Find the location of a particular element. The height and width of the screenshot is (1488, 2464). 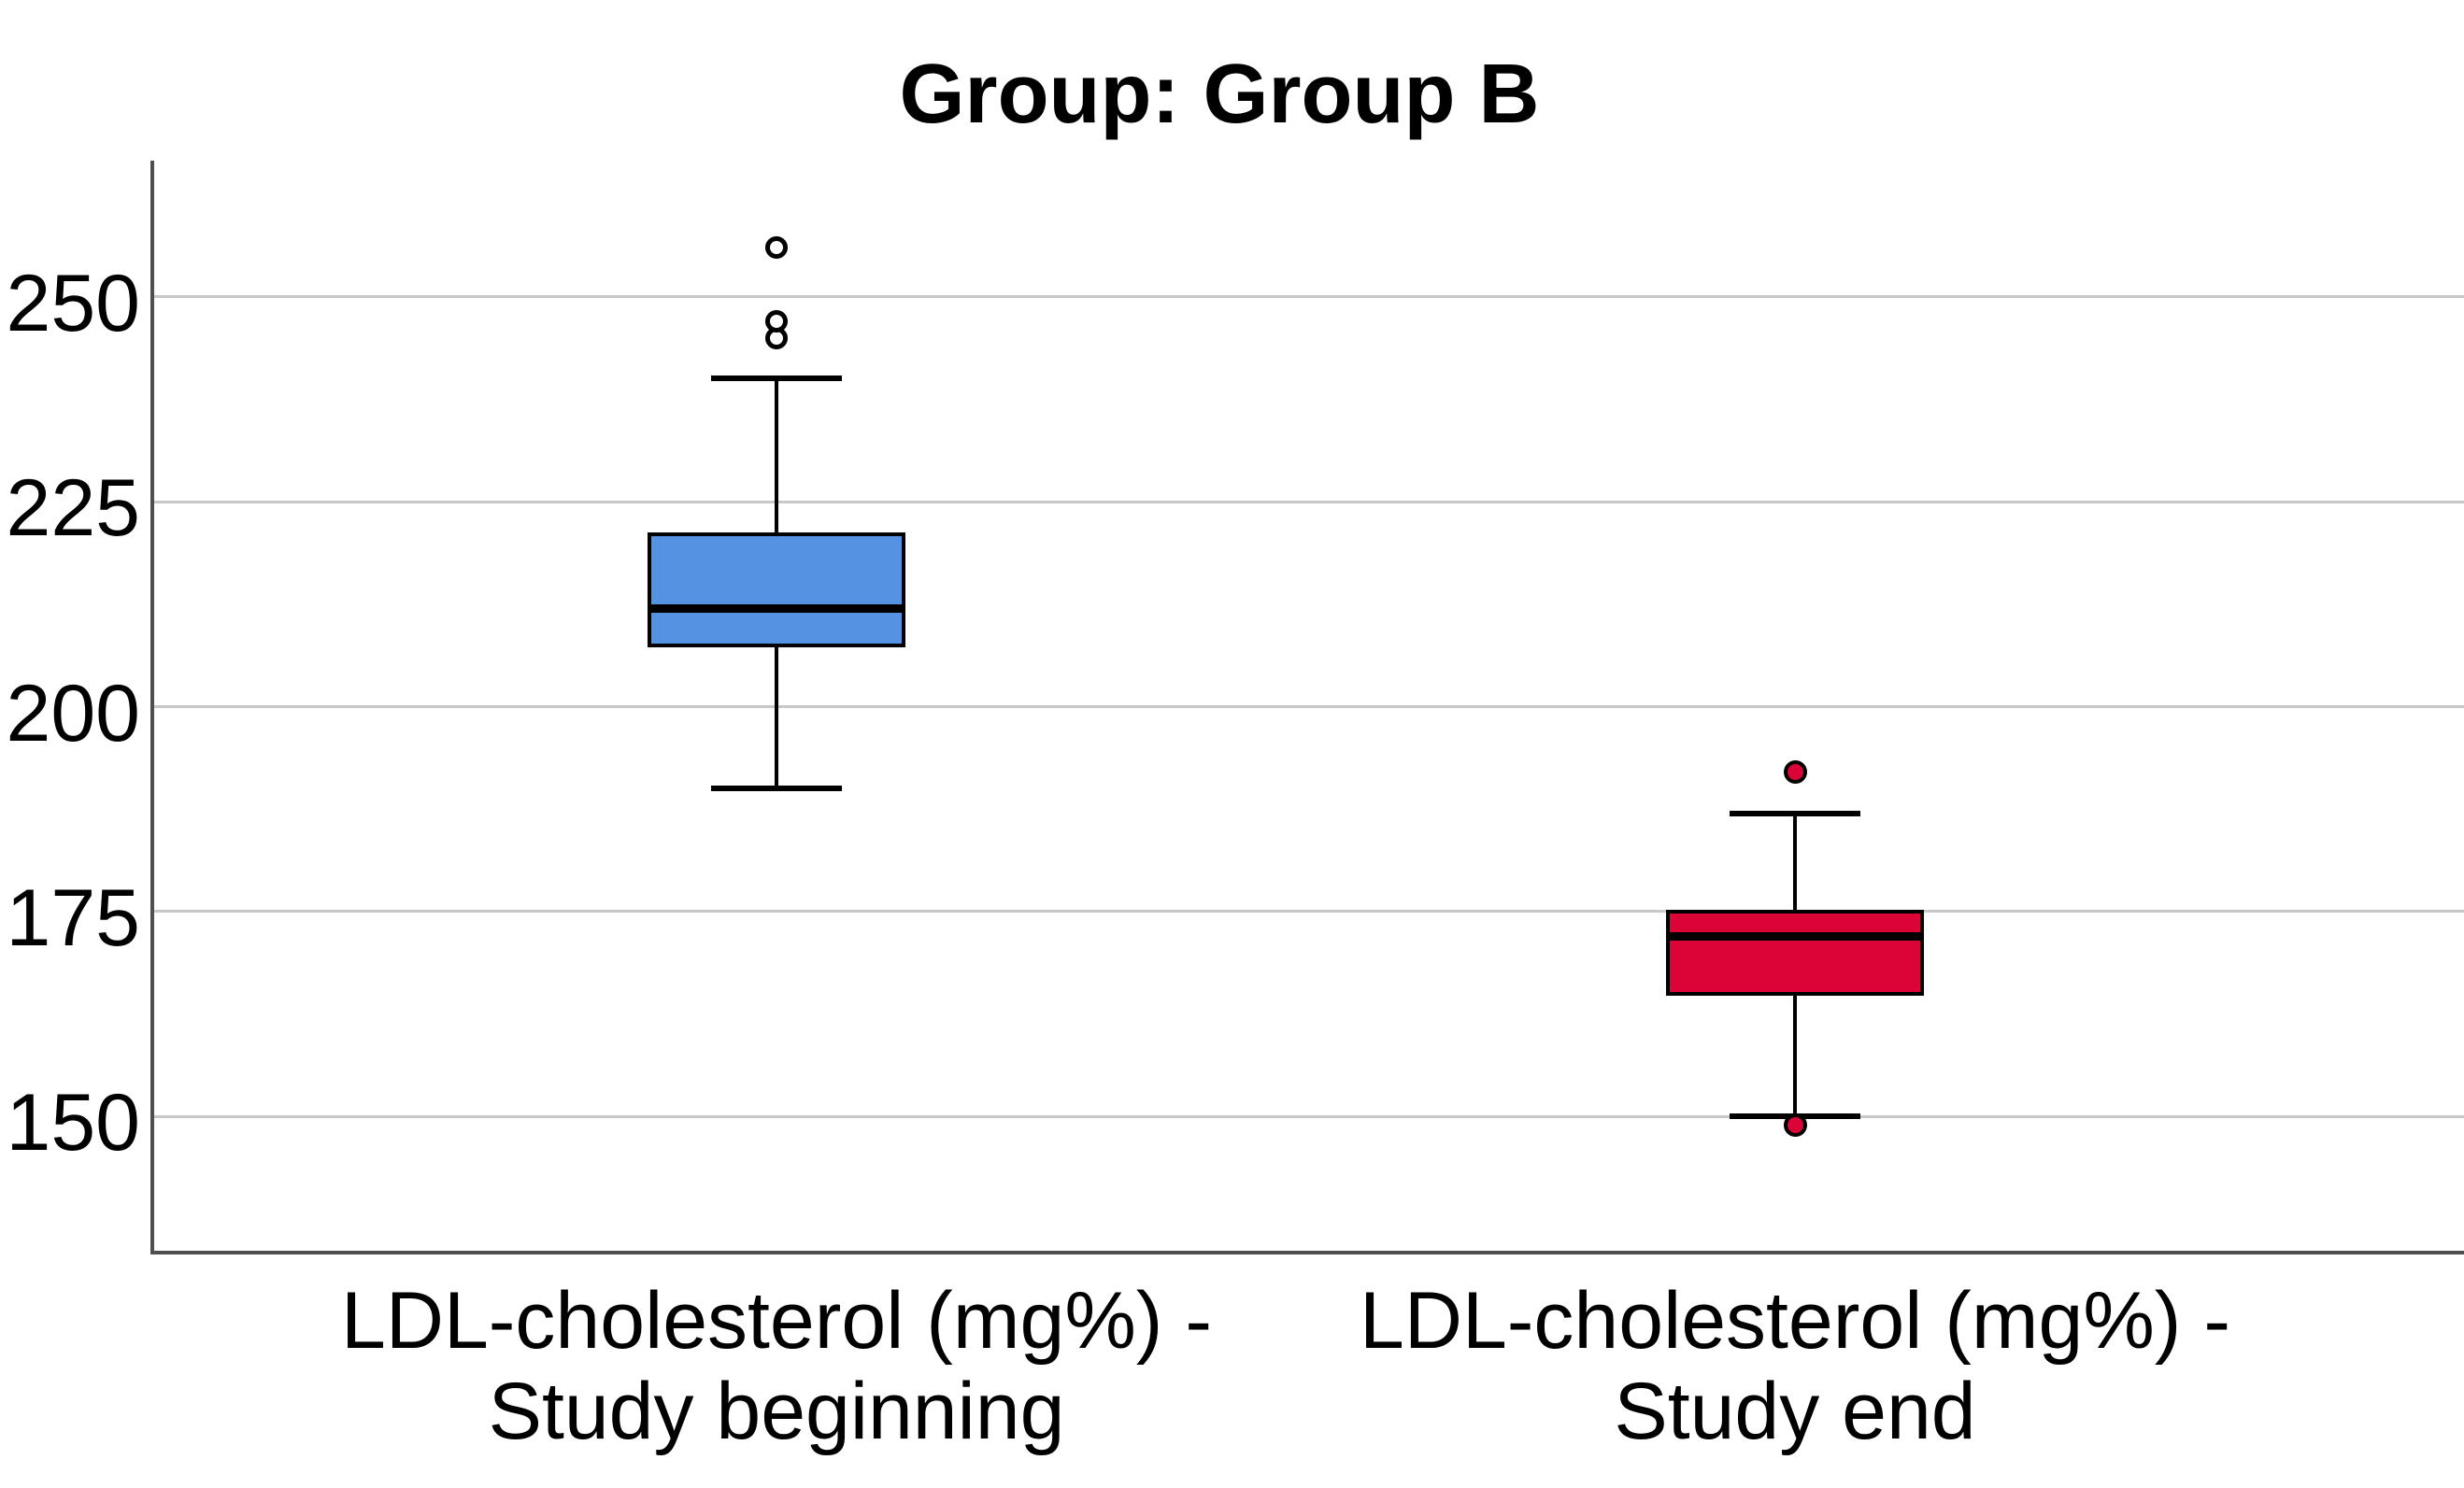

y-tick-label: 150 is located at coordinates (73, 1123).